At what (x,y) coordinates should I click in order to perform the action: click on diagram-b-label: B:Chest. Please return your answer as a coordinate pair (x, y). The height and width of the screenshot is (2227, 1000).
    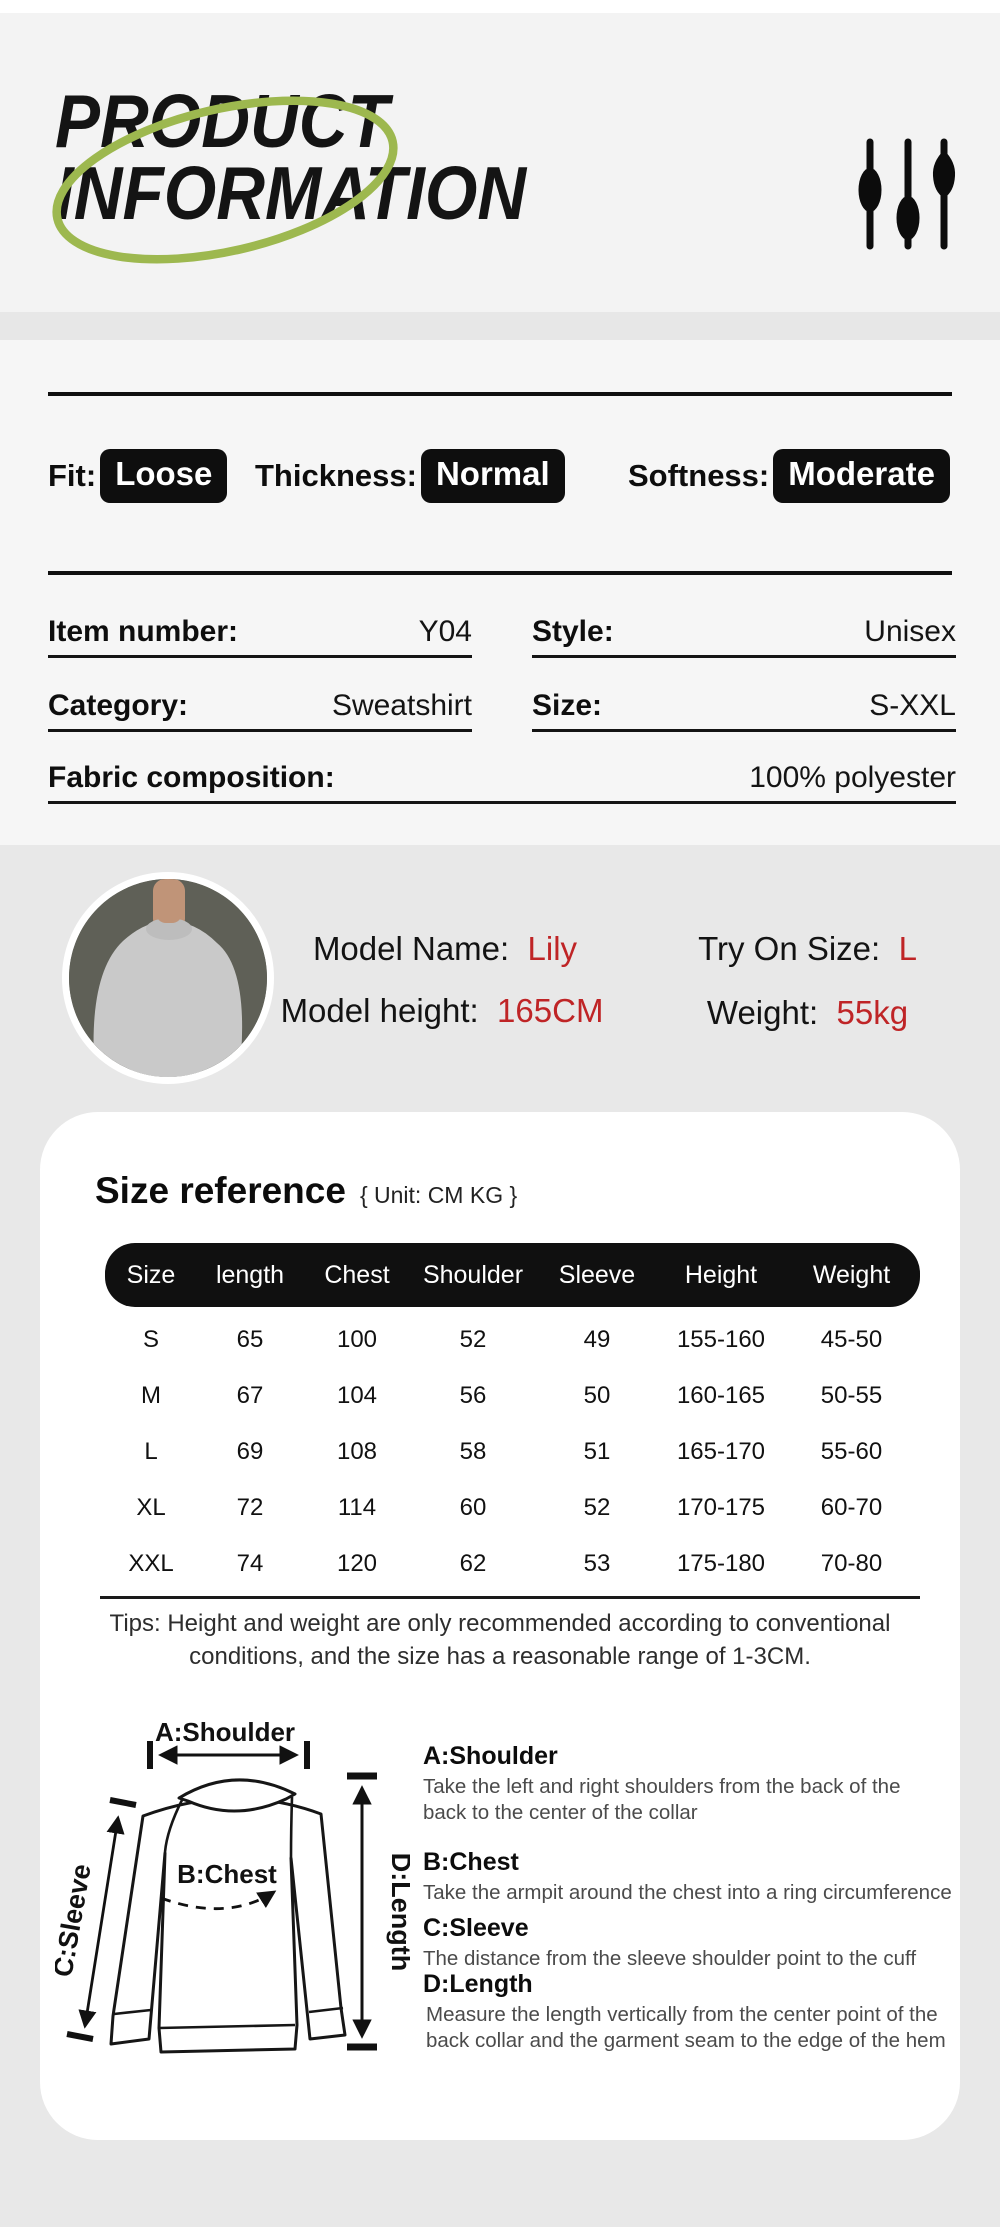
    Looking at the image, I should click on (227, 1874).